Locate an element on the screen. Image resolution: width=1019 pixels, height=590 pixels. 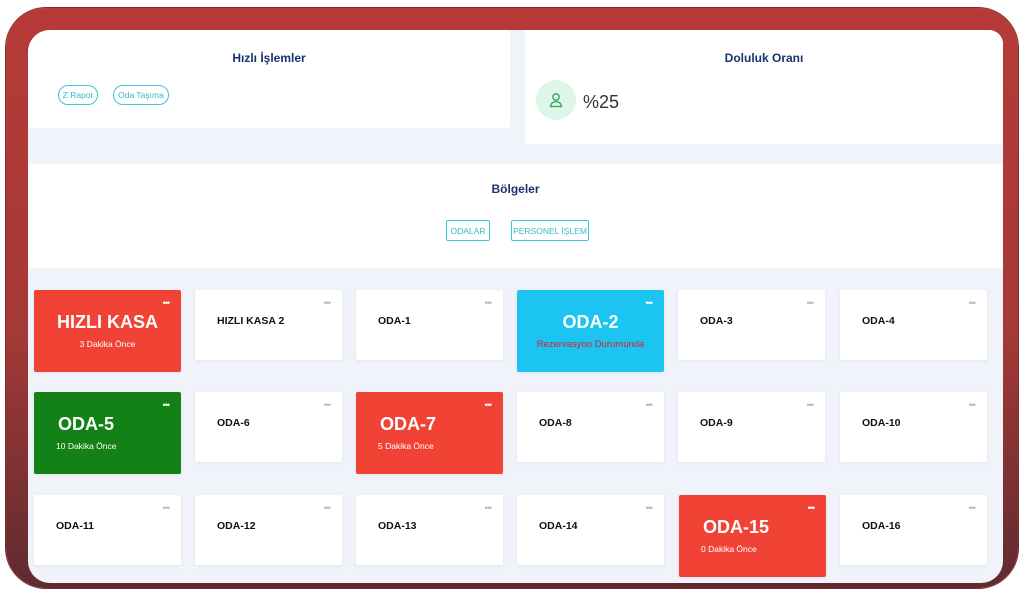
regions-title: Bölgeler is located at coordinates (515, 189).